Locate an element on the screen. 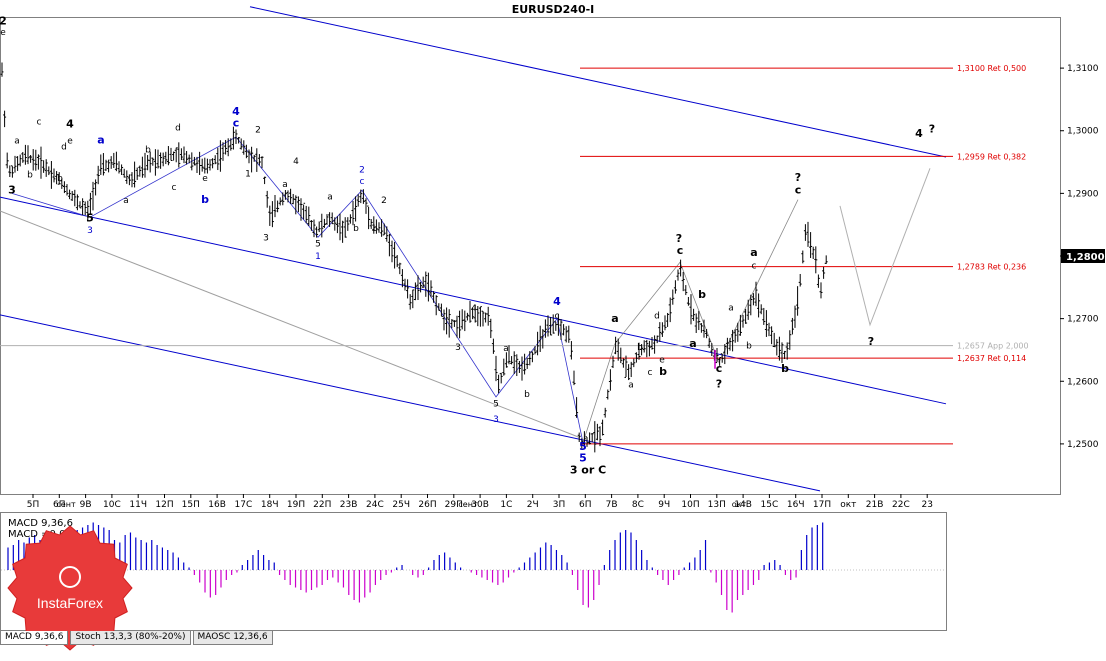  tab-stoch: Stoch 13,3,3 (80%-20%) is located at coordinates (130, 638).